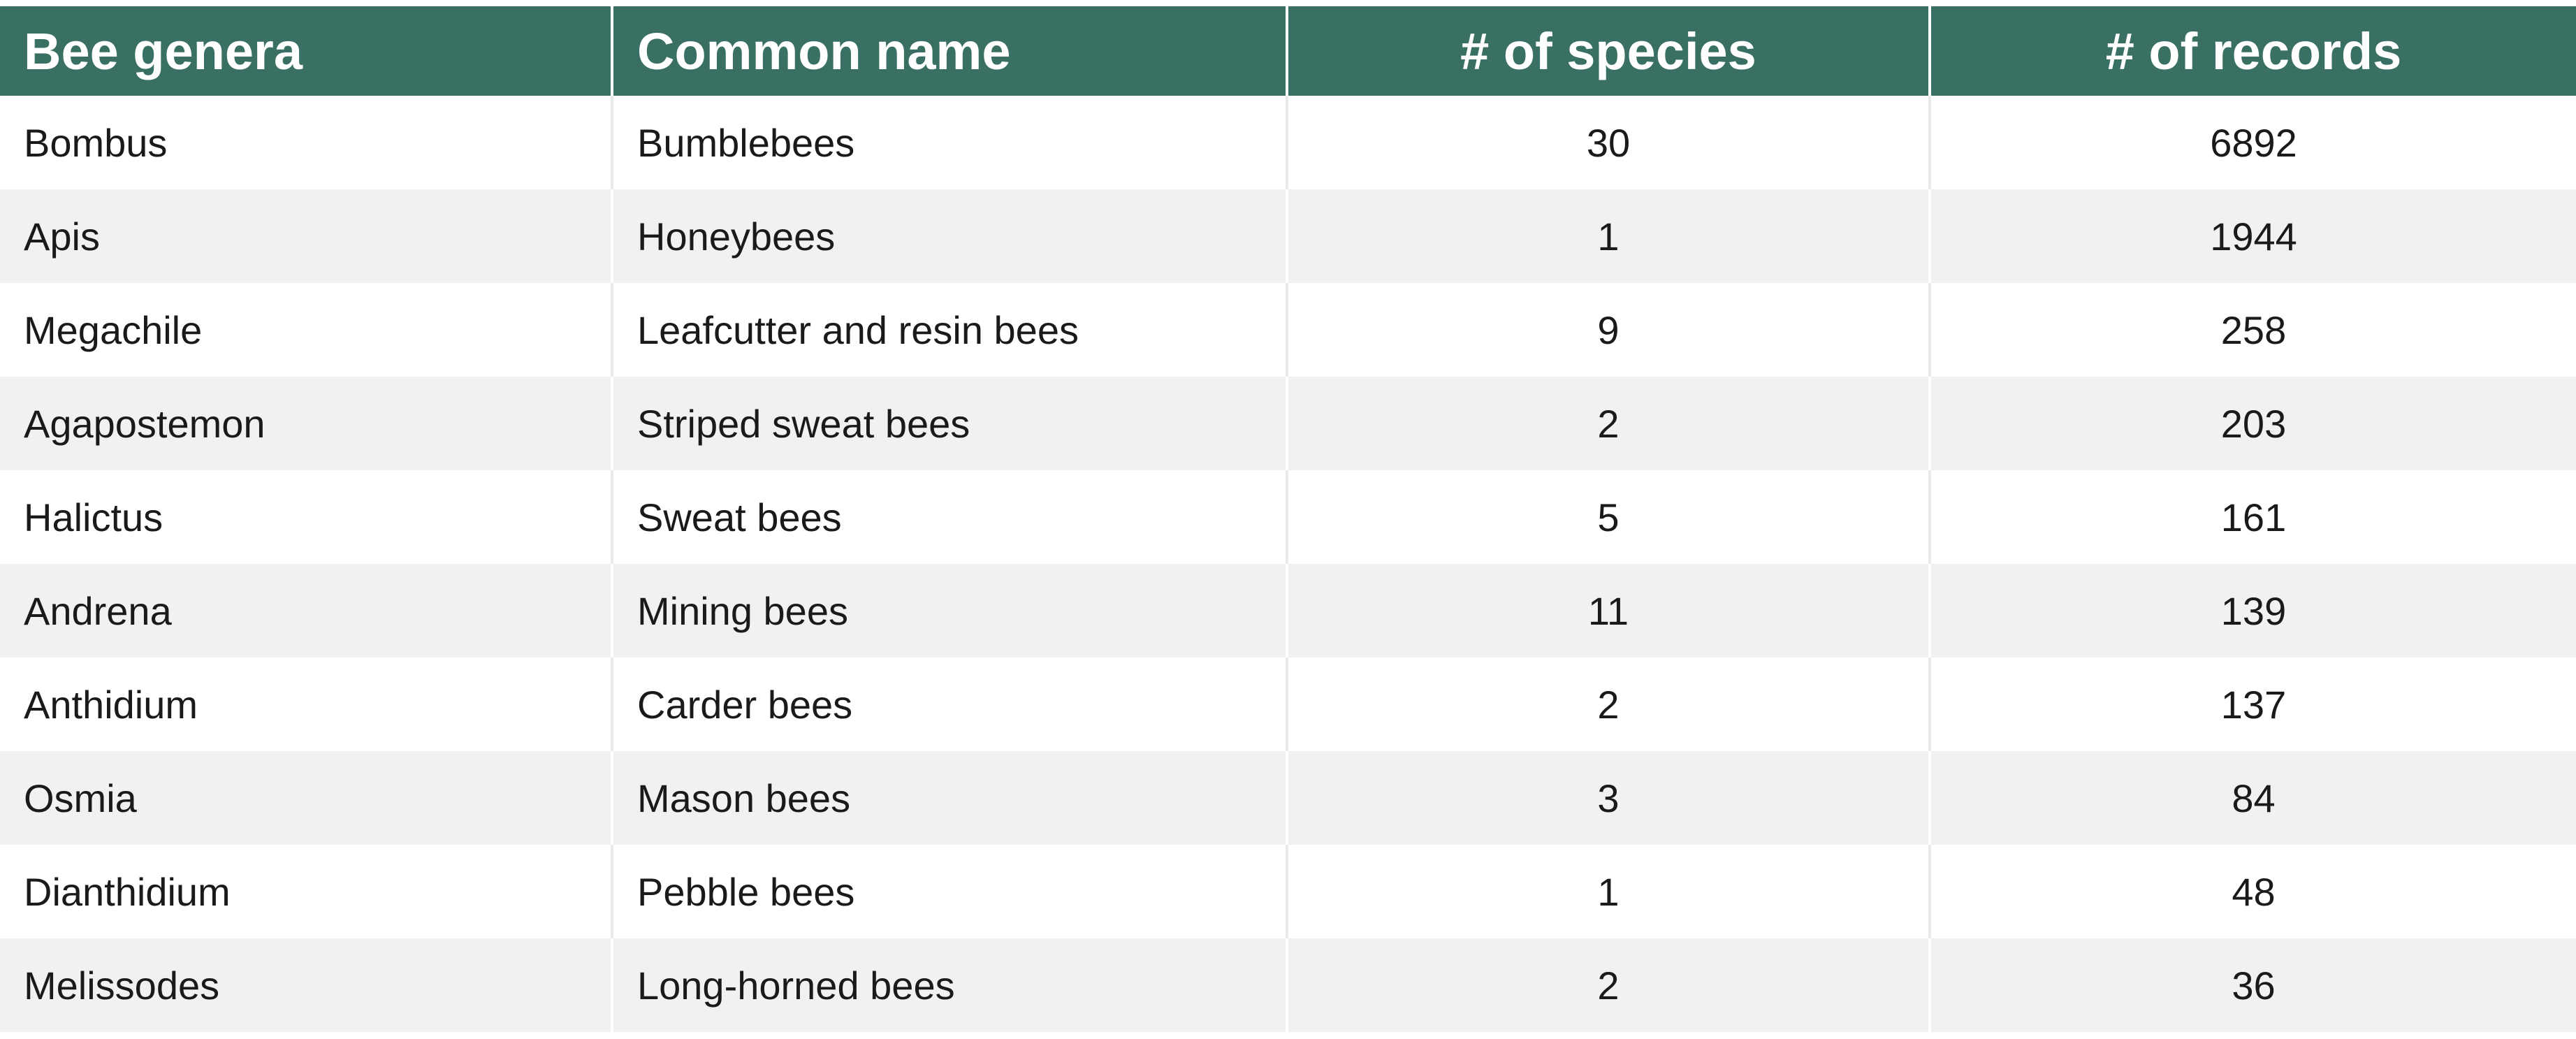 The image size is (2576, 1039). What do you see at coordinates (950, 985) in the screenshot?
I see `cell-common-name: Long-horned bees` at bounding box center [950, 985].